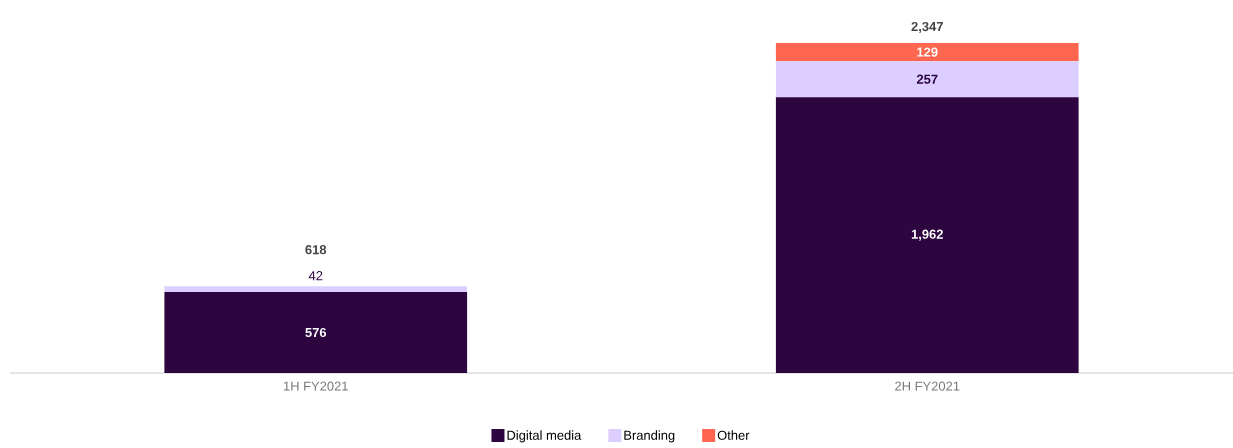 This screenshot has width=1233, height=448. I want to click on total-label: 618, so click(316, 250).